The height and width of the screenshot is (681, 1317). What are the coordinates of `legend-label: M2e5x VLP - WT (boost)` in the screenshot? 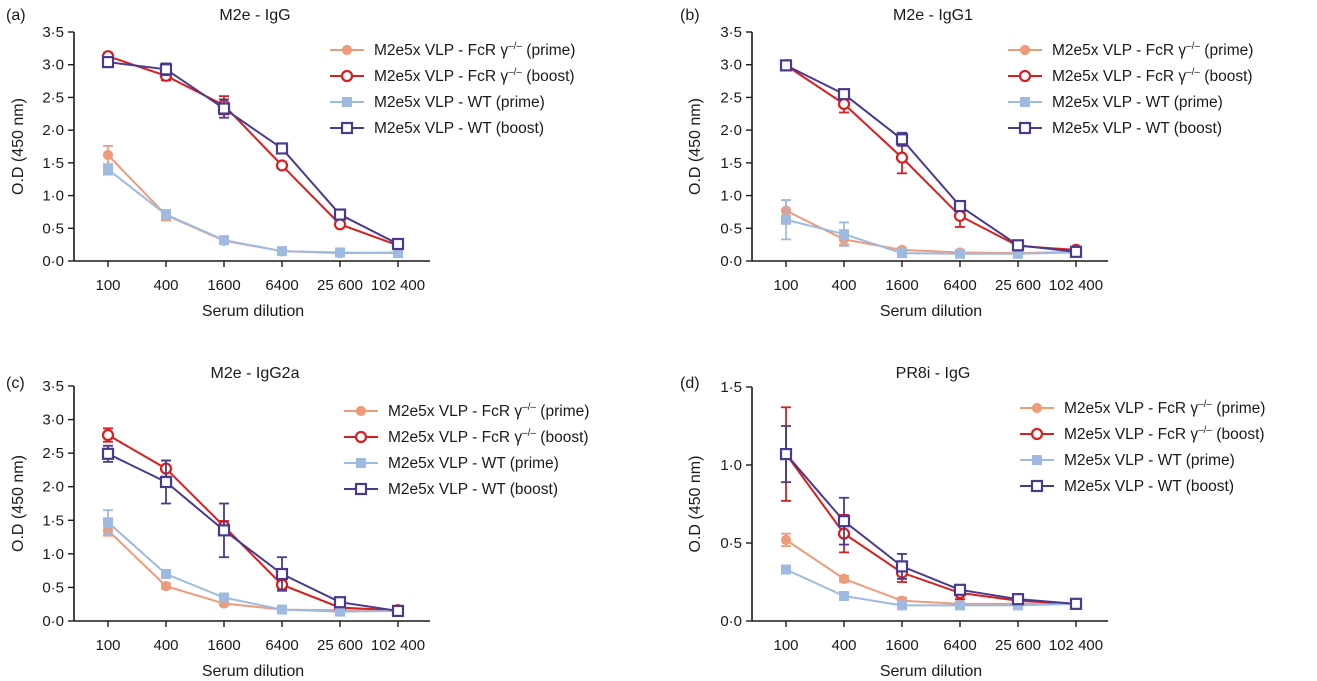 It's located at (1137, 128).